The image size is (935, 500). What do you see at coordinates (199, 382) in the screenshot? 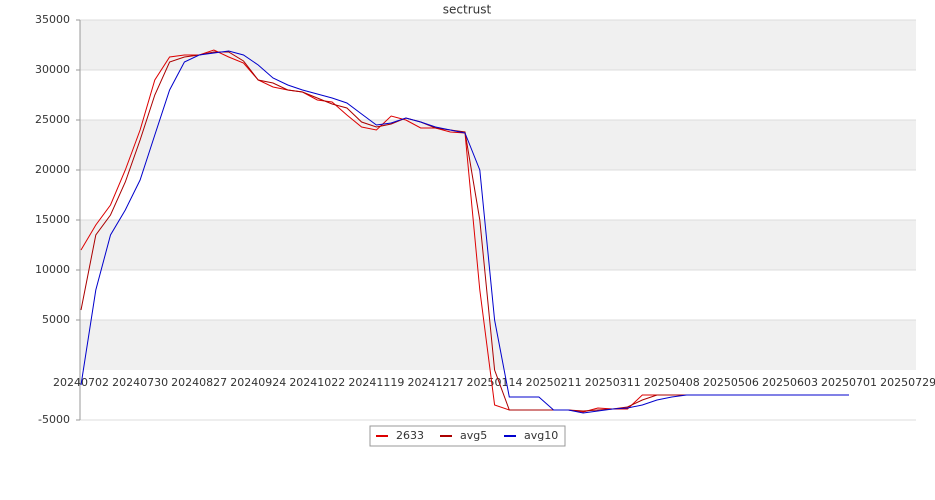
I see `x-tick-label: 20240827` at bounding box center [199, 382].